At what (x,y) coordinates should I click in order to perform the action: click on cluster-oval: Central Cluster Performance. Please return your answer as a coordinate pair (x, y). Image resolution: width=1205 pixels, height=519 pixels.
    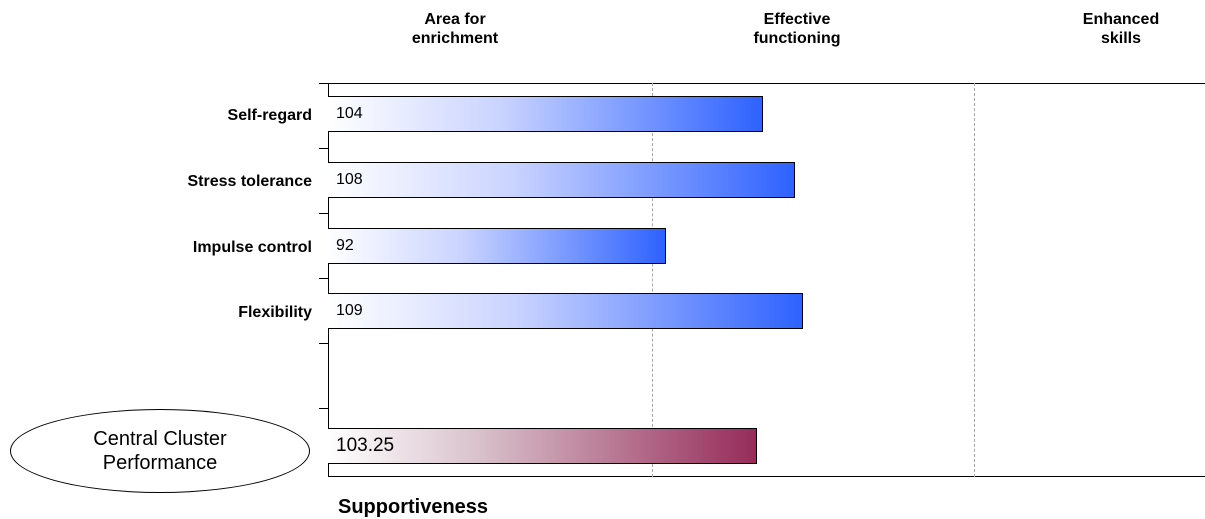
    Looking at the image, I should click on (160, 451).